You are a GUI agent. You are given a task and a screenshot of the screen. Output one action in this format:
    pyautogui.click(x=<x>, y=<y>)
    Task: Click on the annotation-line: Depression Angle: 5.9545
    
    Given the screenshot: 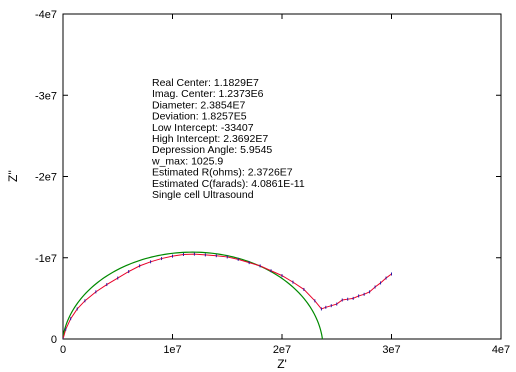 What is the action you would take?
    pyautogui.click(x=212, y=150)
    